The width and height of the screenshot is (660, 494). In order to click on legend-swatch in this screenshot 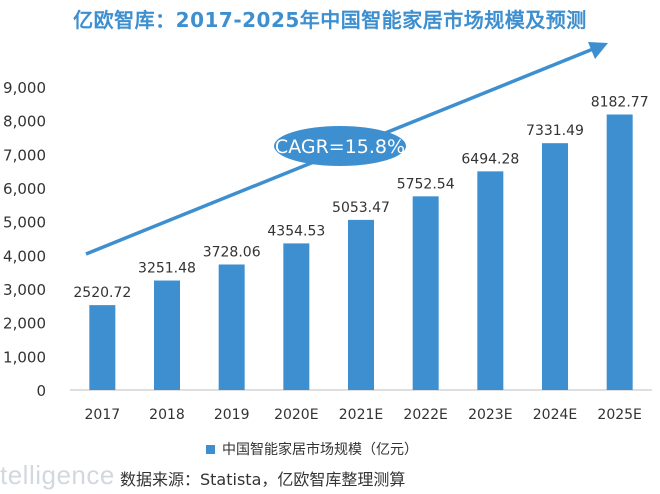, I will do `click(210, 449)`.